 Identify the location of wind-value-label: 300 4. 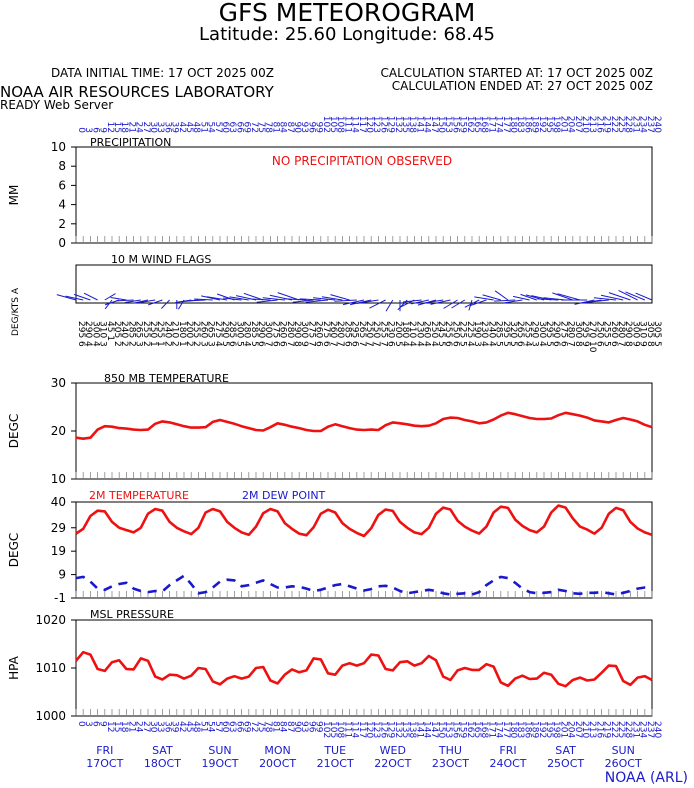
(542, 334).